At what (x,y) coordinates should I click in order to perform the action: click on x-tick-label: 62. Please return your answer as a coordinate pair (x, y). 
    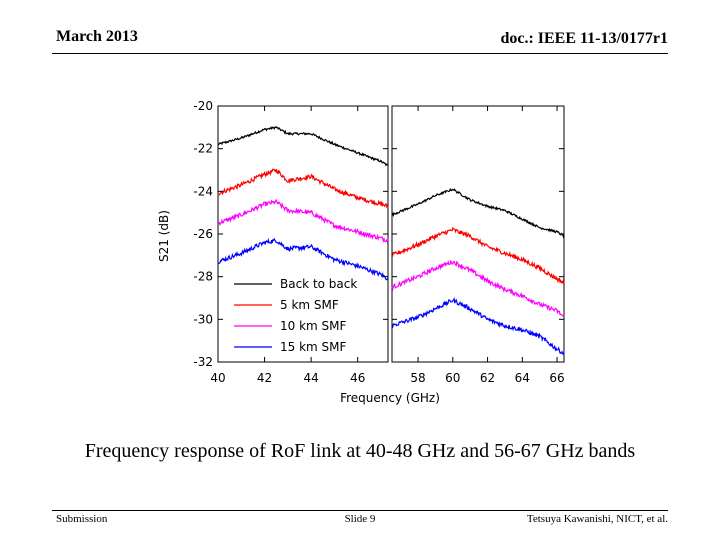
    Looking at the image, I should click on (487, 378).